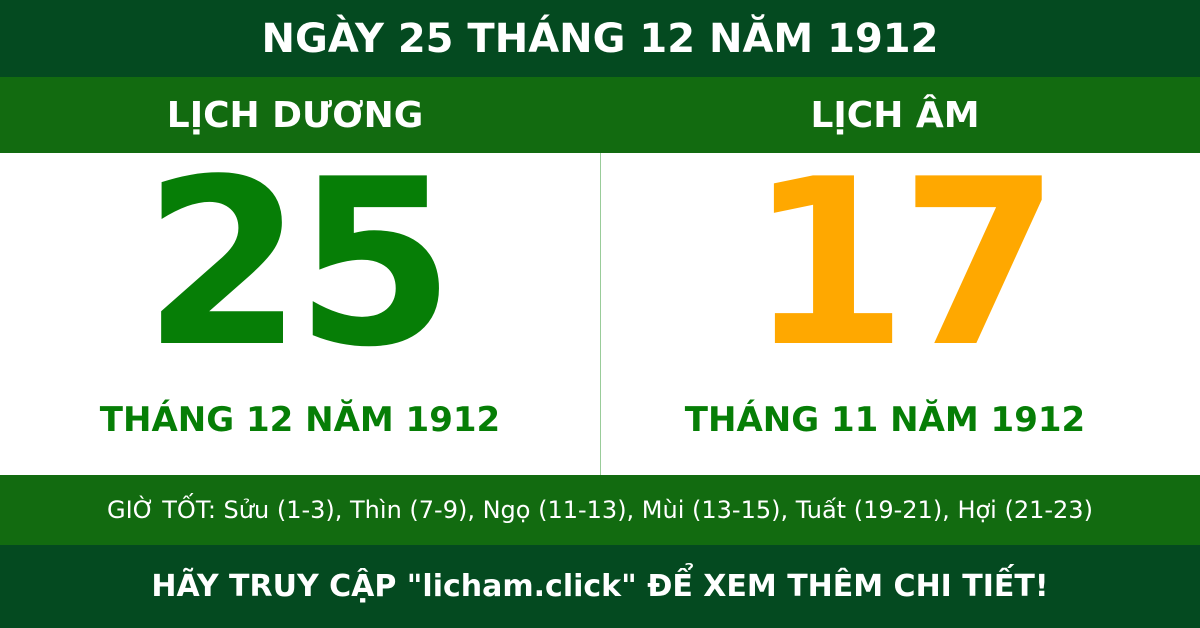  Describe the element at coordinates (298, 264) in the screenshot. I see `solar-day: 25` at that location.